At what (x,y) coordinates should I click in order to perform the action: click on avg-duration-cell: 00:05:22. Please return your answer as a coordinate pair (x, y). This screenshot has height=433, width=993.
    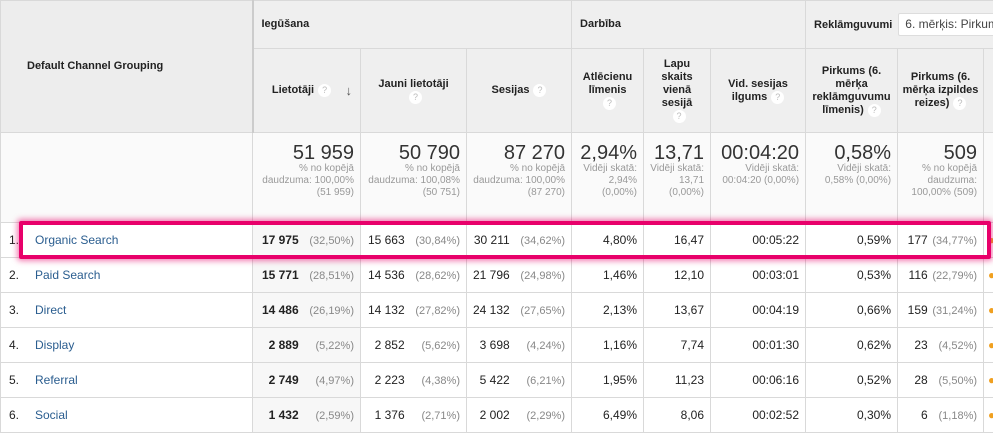
    Looking at the image, I should click on (758, 240).